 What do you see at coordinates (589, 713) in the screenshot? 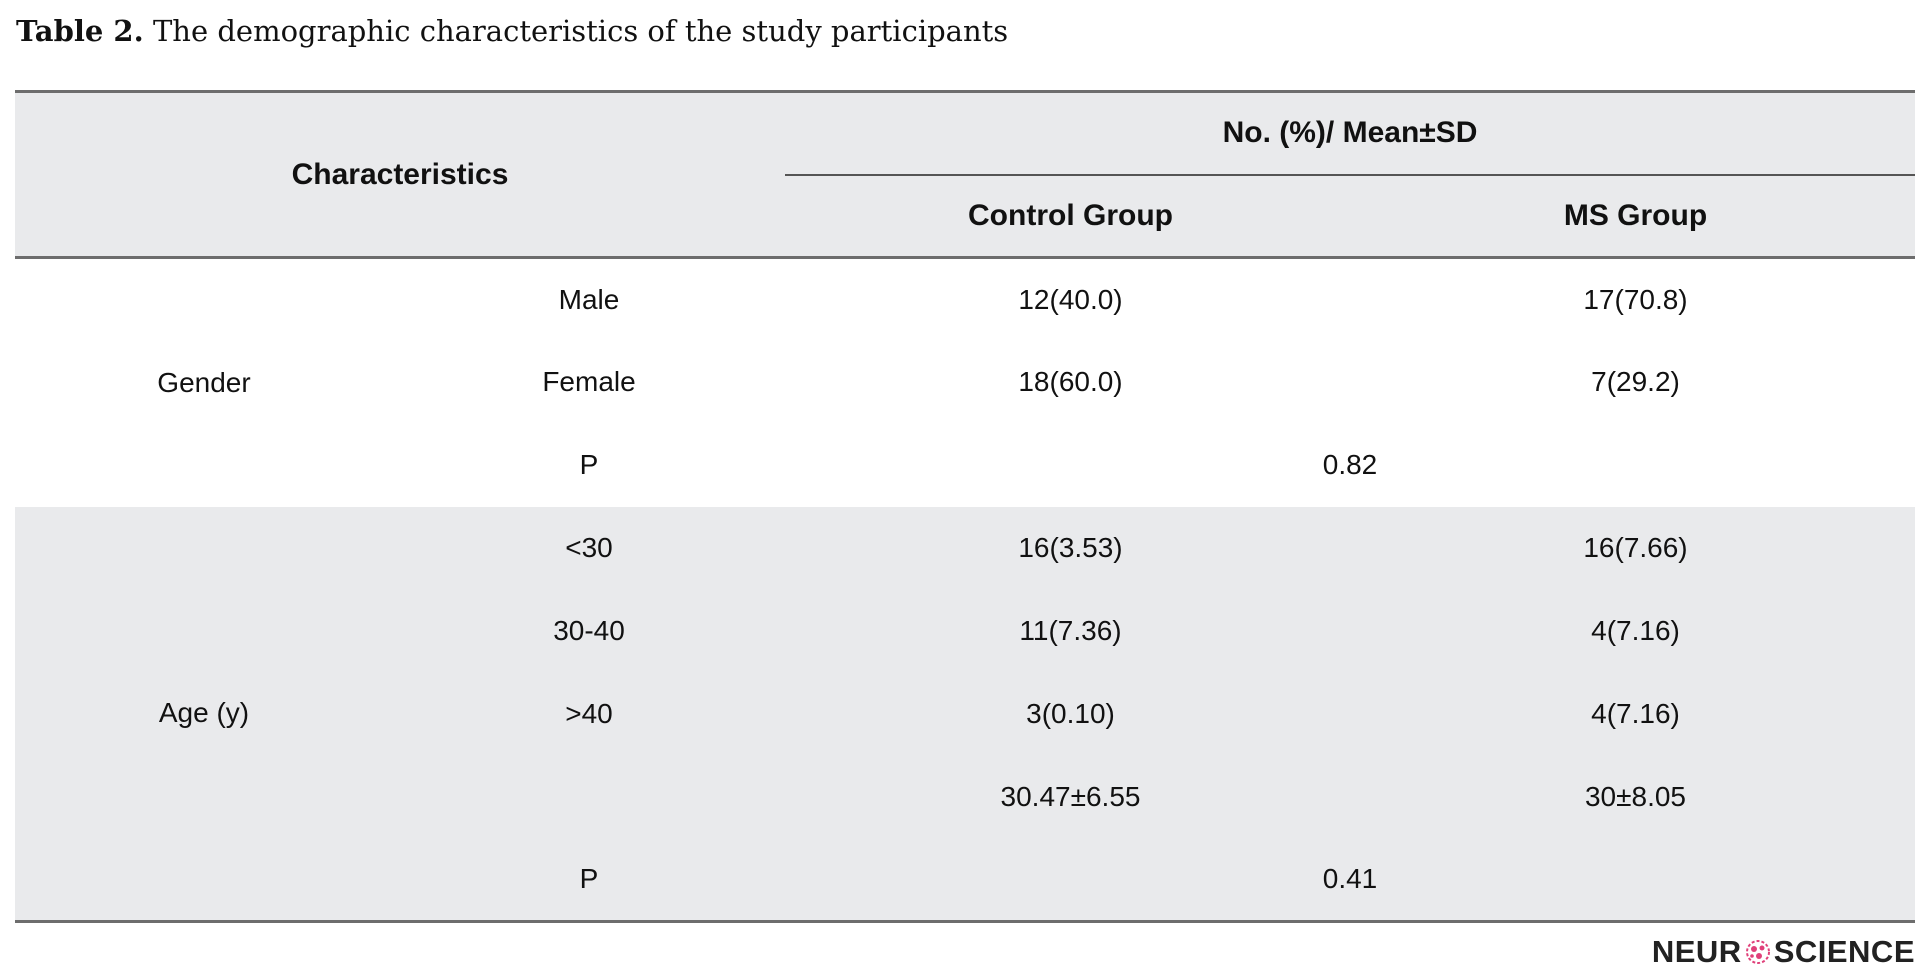
I see `row-sublabel: >40` at bounding box center [589, 713].